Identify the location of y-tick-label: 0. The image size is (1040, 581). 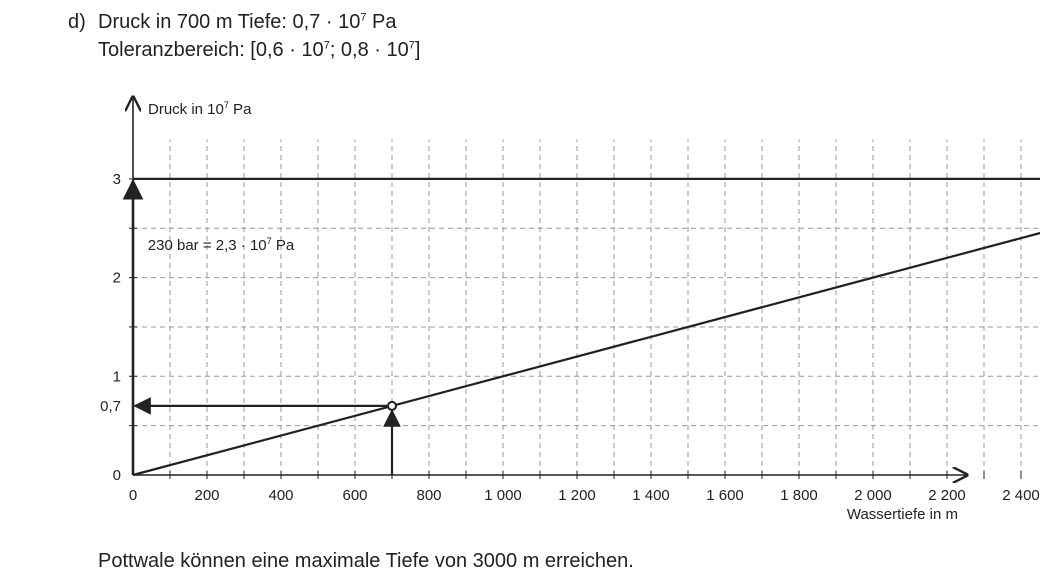
(117, 475).